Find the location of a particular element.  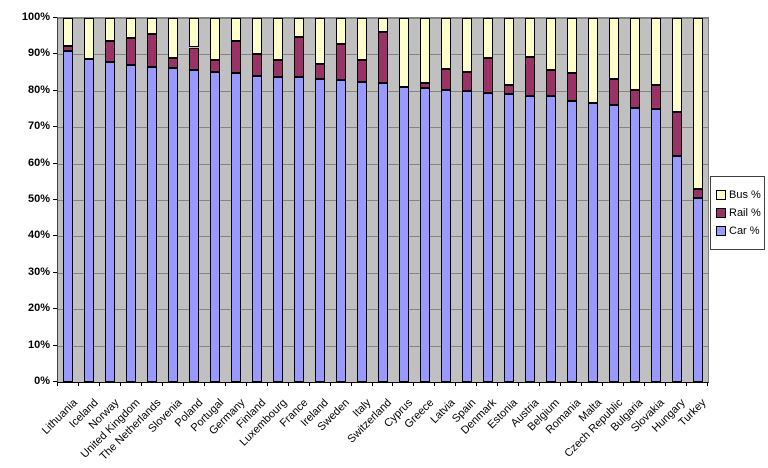

y-tick-label: 70% is located at coordinates (38, 126).